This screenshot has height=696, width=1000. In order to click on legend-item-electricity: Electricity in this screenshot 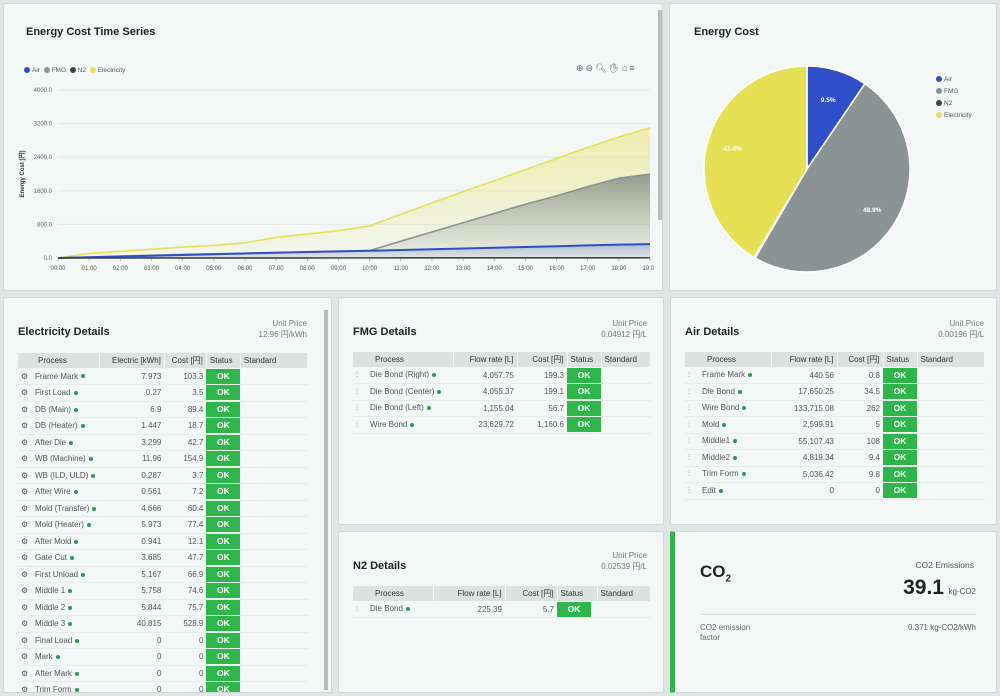, I will do `click(107, 70)`.